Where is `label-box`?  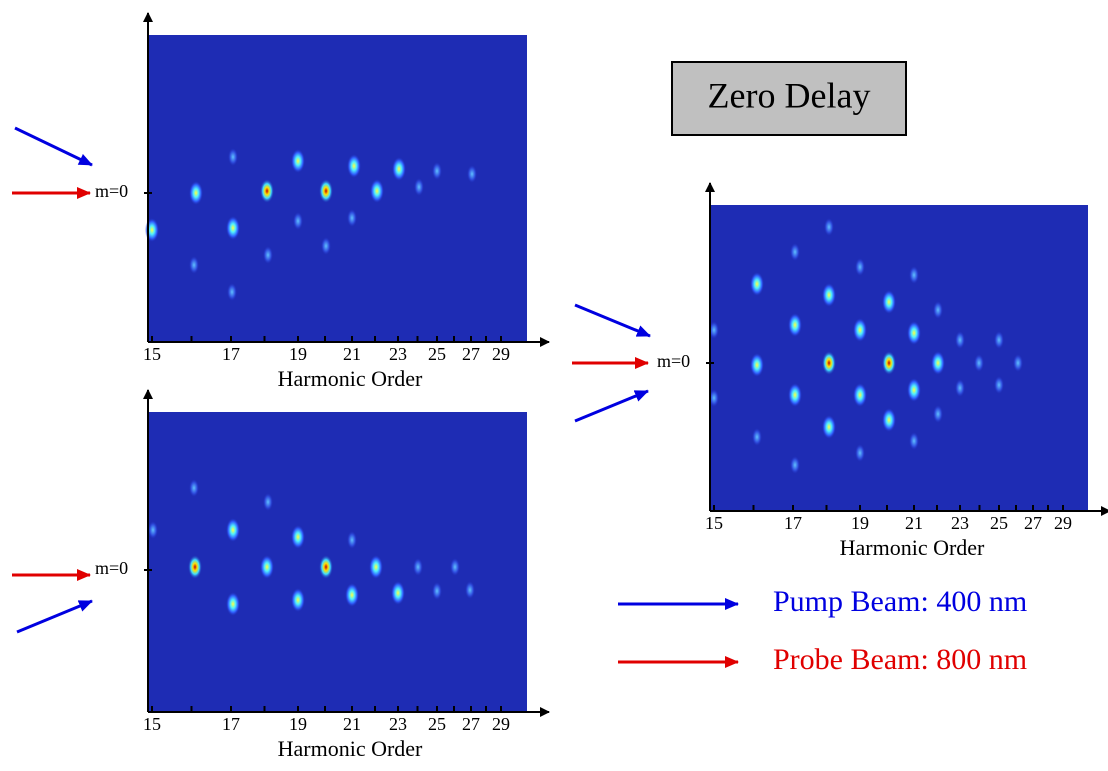 label-box is located at coordinates (789, 98).